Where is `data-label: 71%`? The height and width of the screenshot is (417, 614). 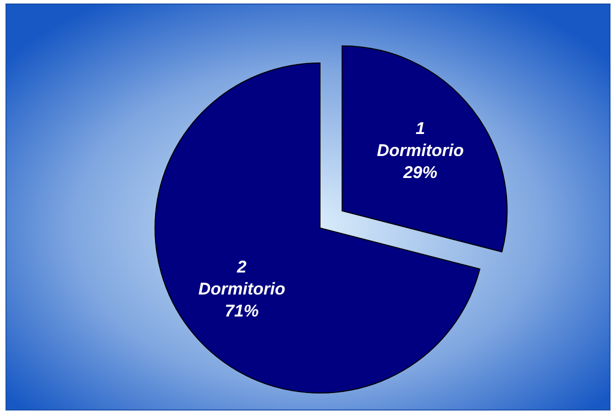 data-label: 71% is located at coordinates (241, 311).